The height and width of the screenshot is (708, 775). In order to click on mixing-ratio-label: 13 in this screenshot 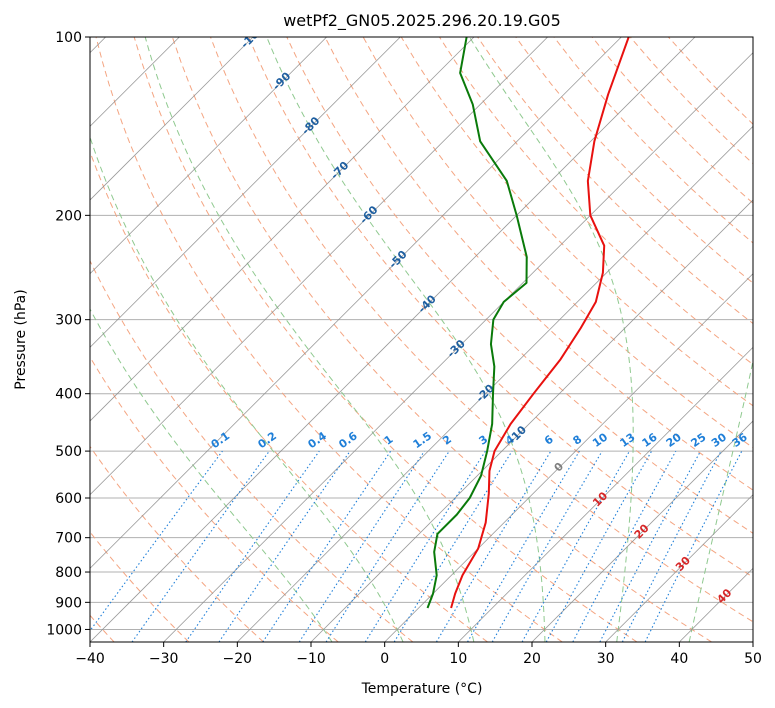, I will do `click(627, 440)`.